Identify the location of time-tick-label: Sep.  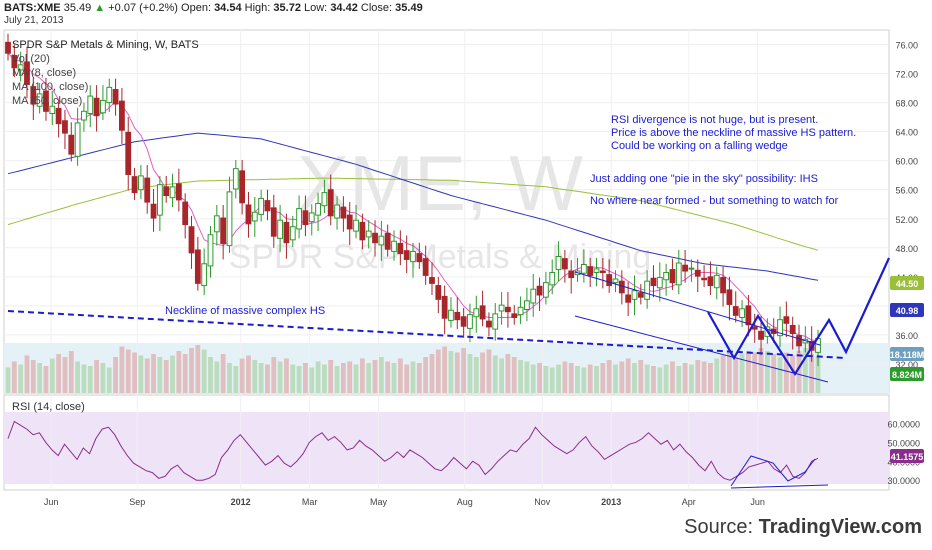
(137, 502).